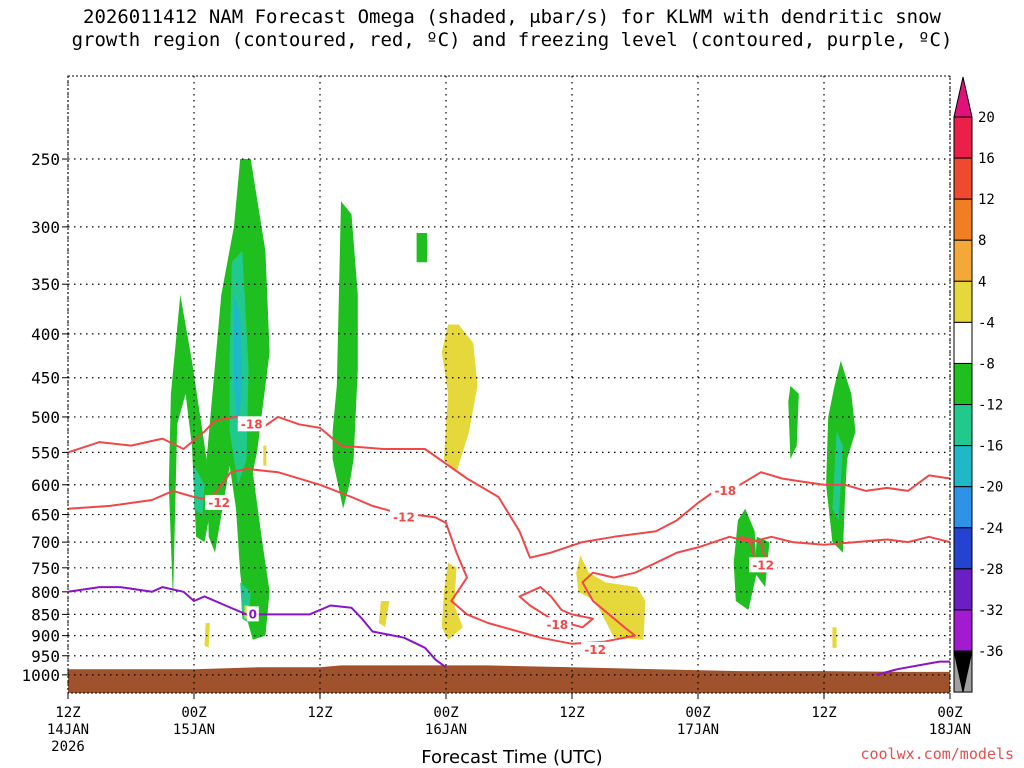 The image size is (1024, 768). What do you see at coordinates (45, 378) in the screenshot?
I see `ytick-label-450: 450` at bounding box center [45, 378].